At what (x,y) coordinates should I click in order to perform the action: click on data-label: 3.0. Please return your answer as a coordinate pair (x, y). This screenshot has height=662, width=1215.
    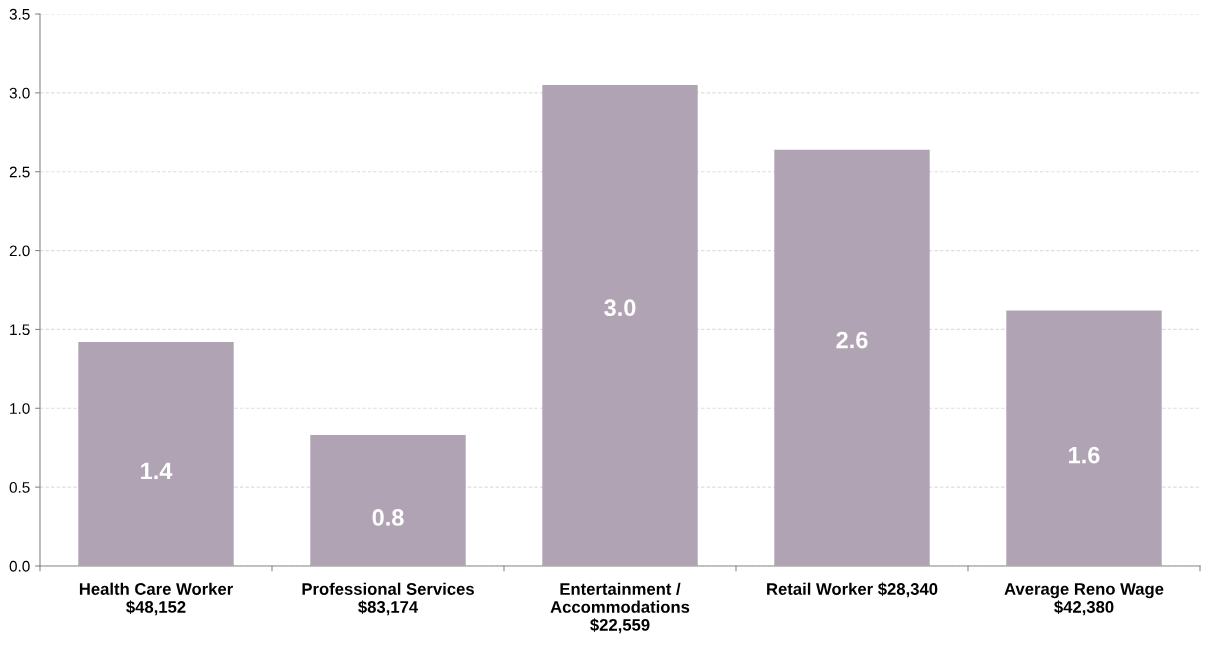
    Looking at the image, I should click on (620, 308).